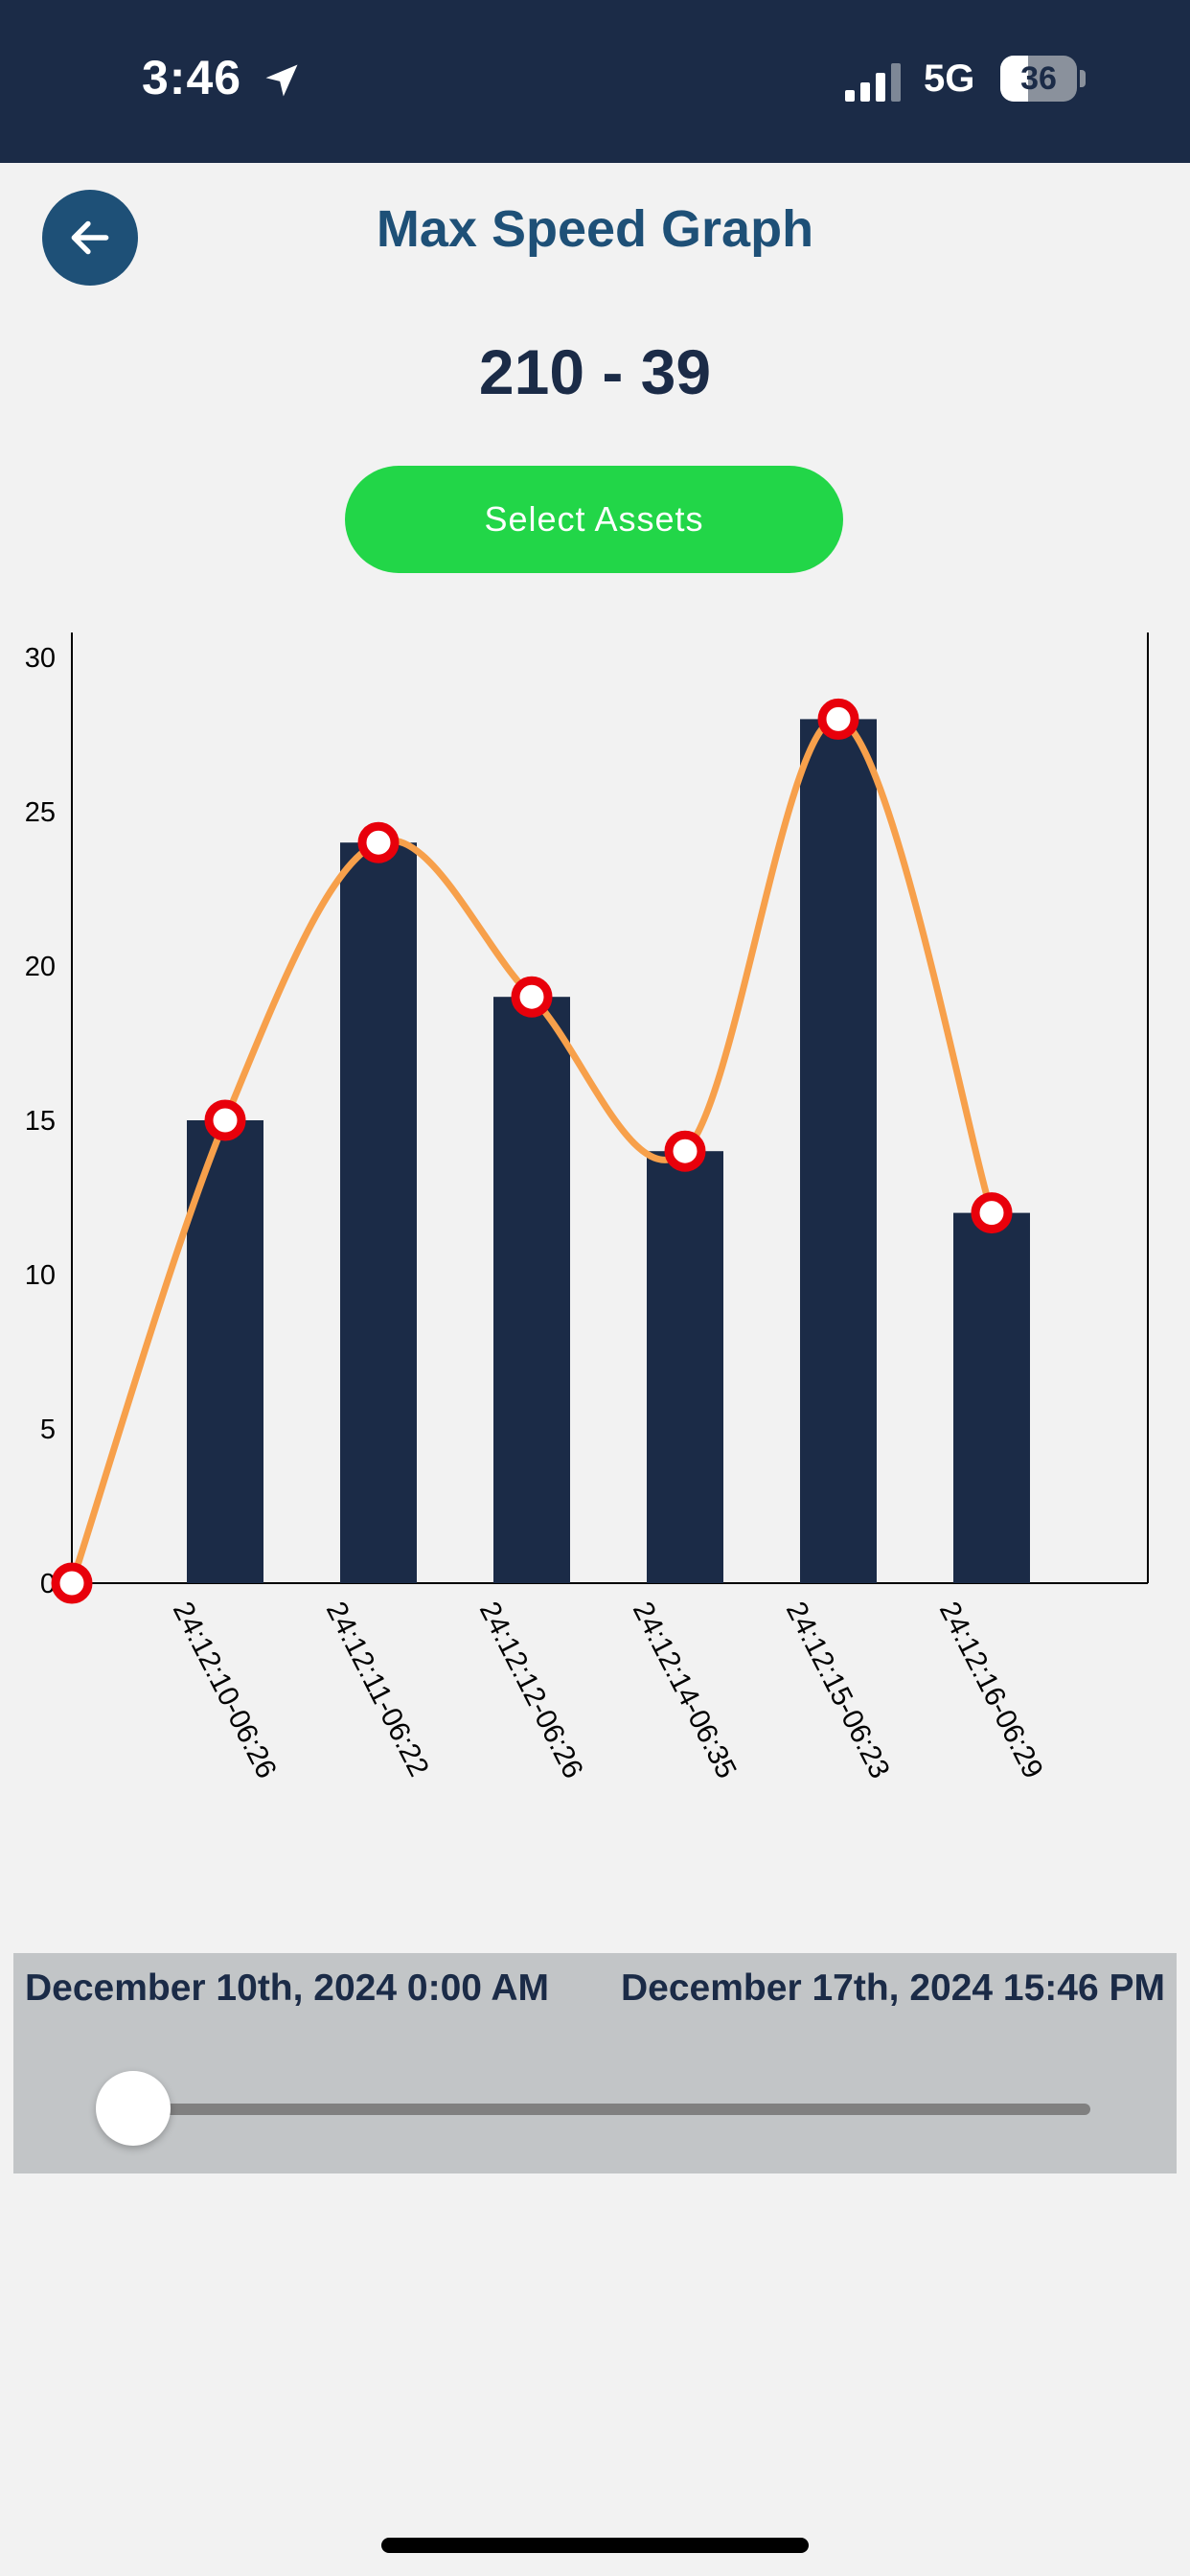 The height and width of the screenshot is (2576, 1190). Describe the element at coordinates (950, 79) in the screenshot. I see `network-type-label: 5G` at that location.